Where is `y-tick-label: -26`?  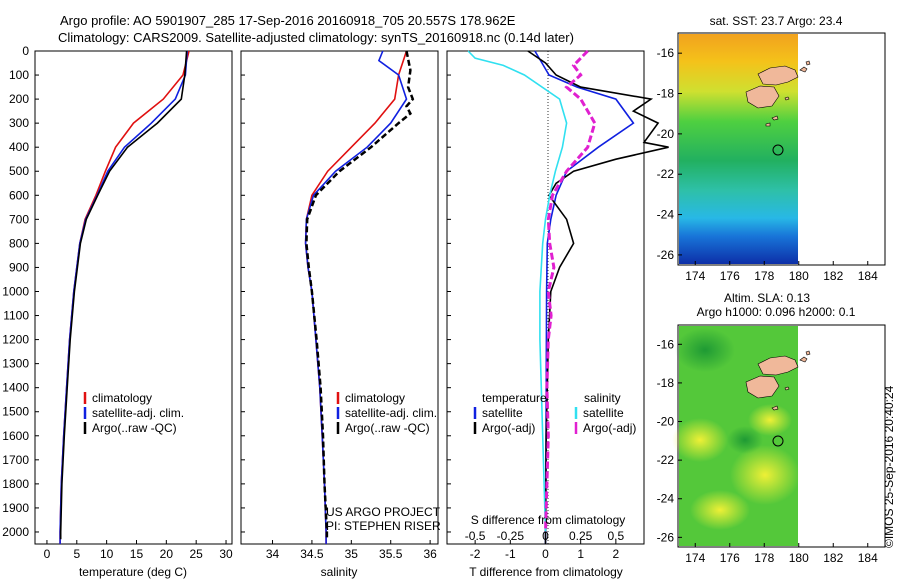 y-tick-label: -26 is located at coordinates (666, 255).